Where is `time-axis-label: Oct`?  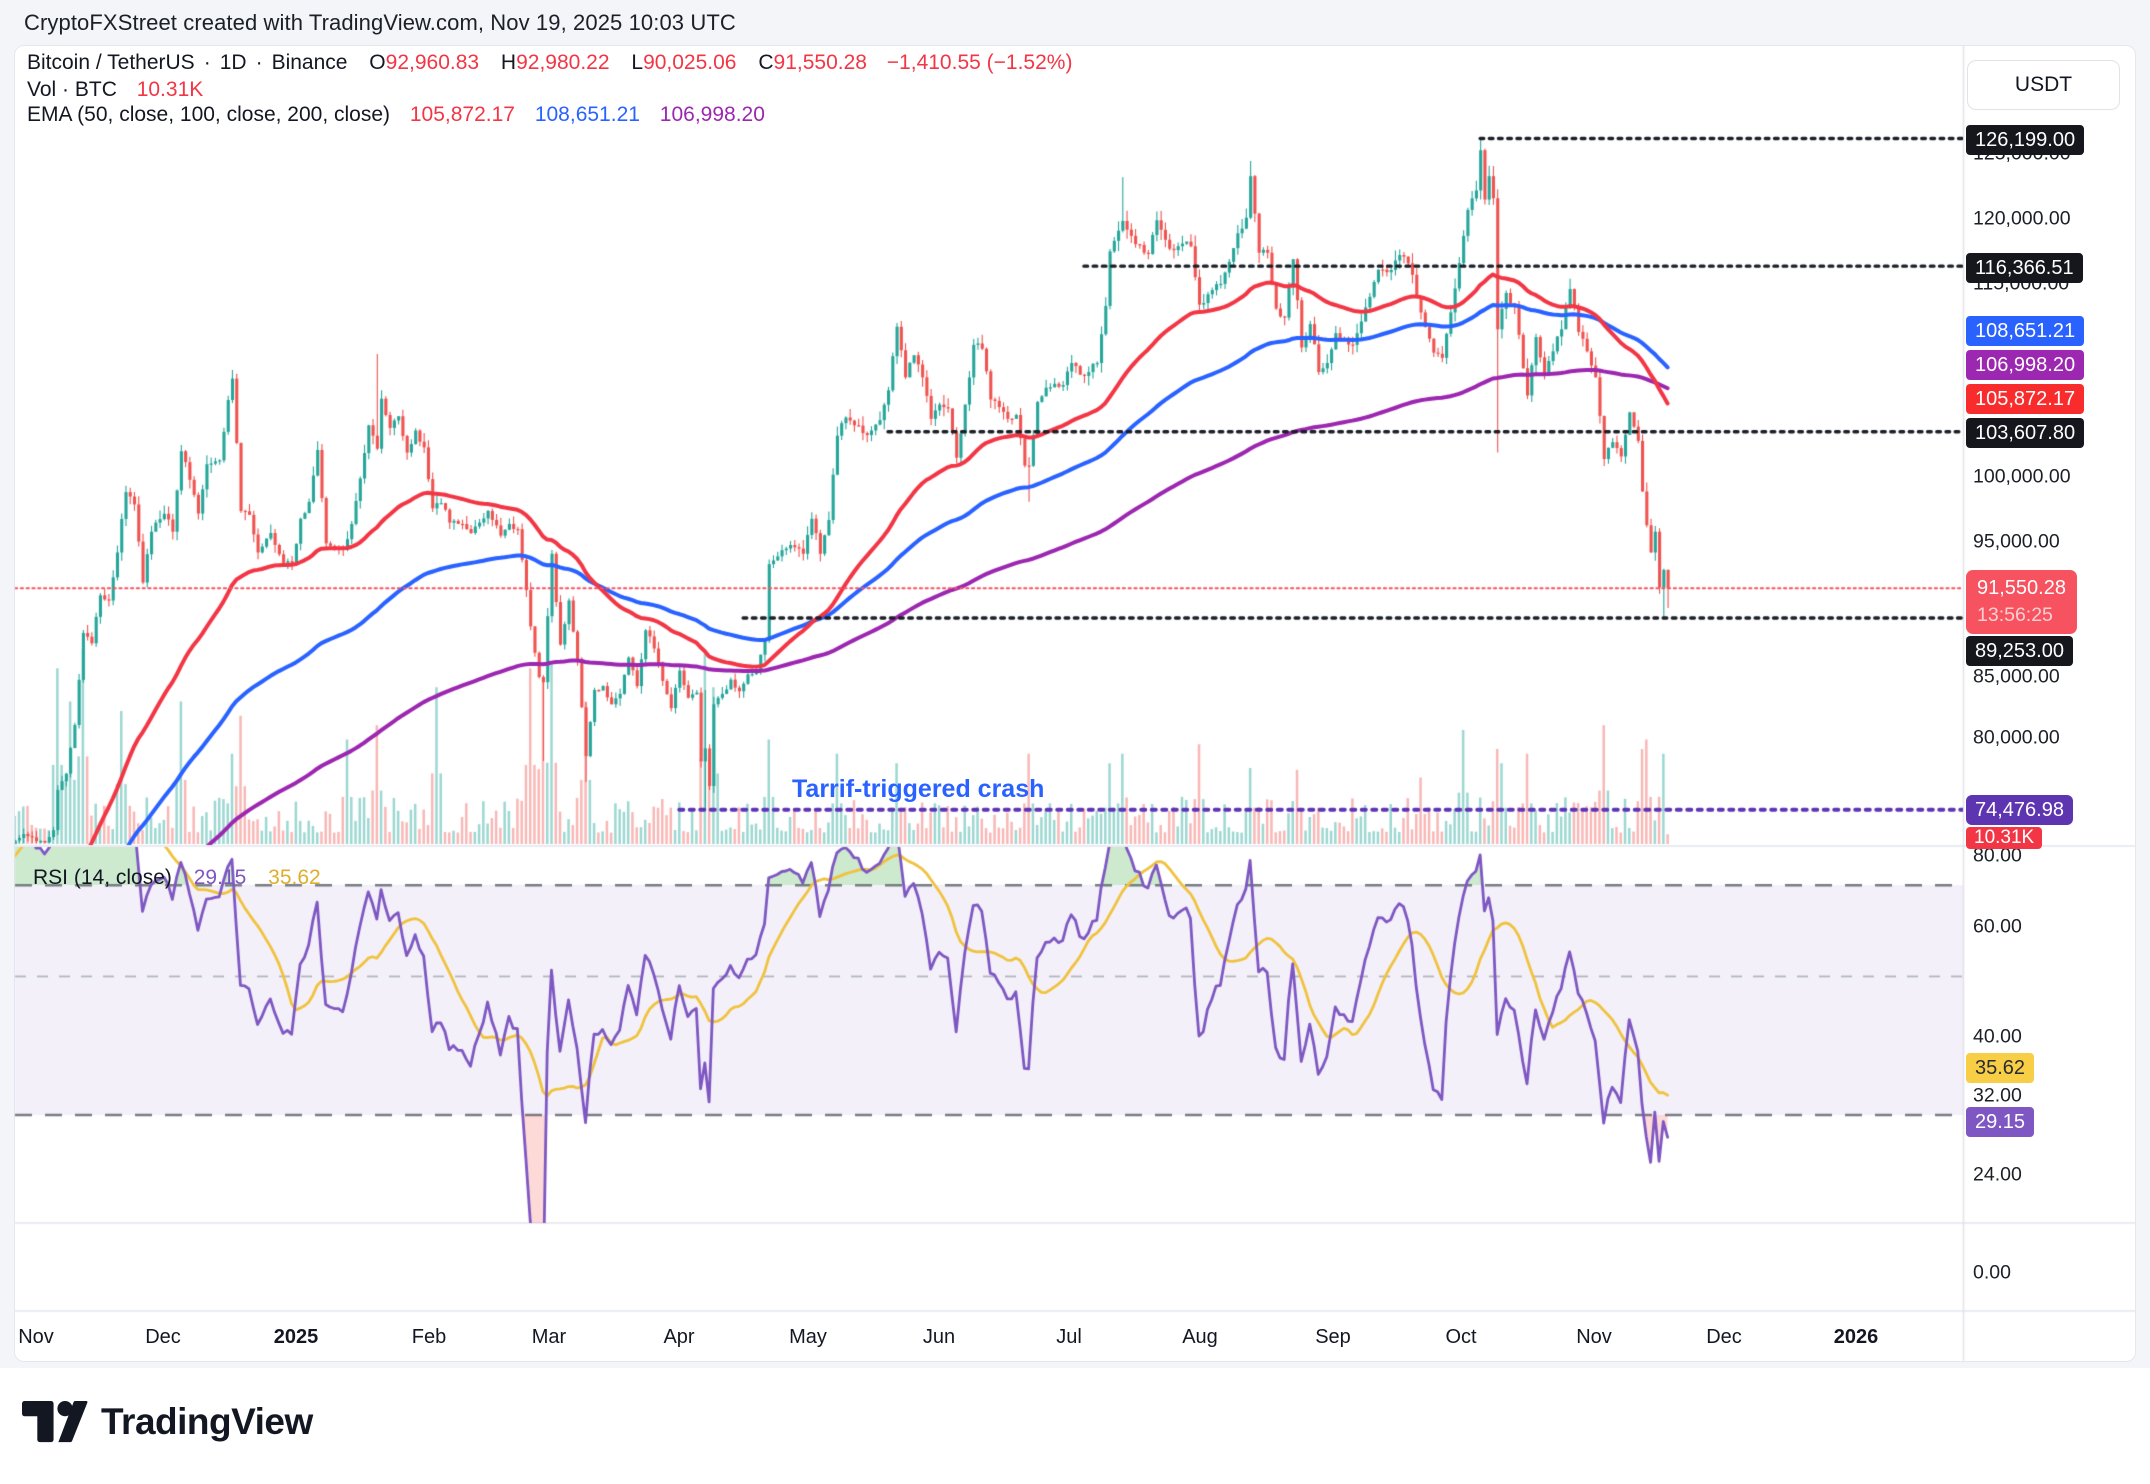
time-axis-label: Oct is located at coordinates (1461, 1337).